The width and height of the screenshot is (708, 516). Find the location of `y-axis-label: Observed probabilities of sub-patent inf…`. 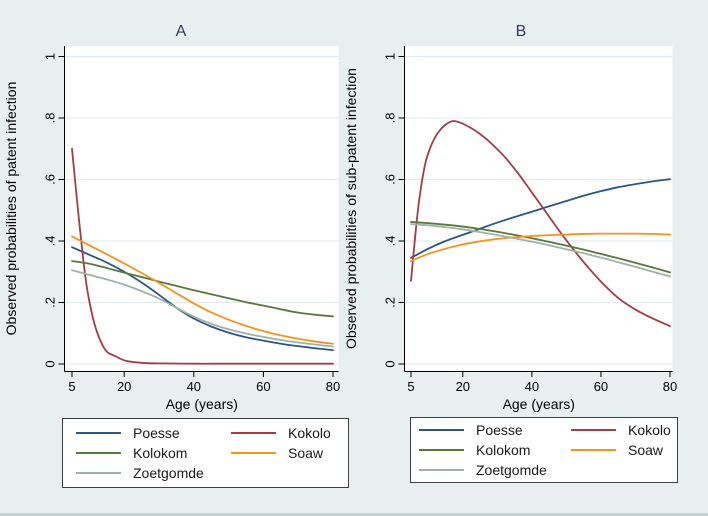

y-axis-label: Observed probabilities of sub-patent inf… is located at coordinates (351, 208).